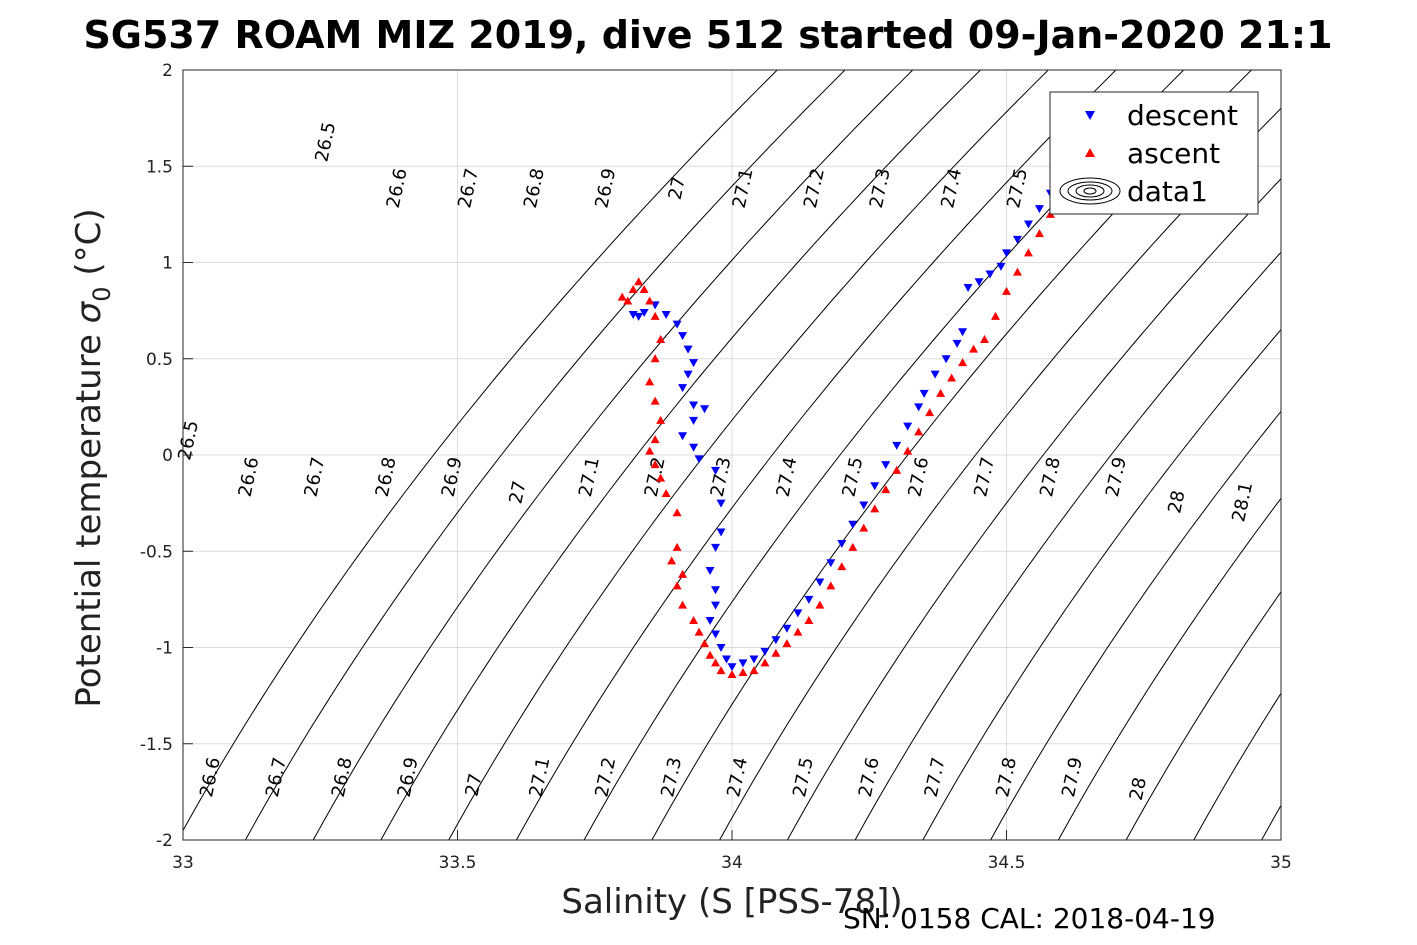 Image resolution: width=1417 pixels, height=945 pixels. What do you see at coordinates (102, 293) in the screenshot?
I see `y-axis-label-sub: 0` at bounding box center [102, 293].